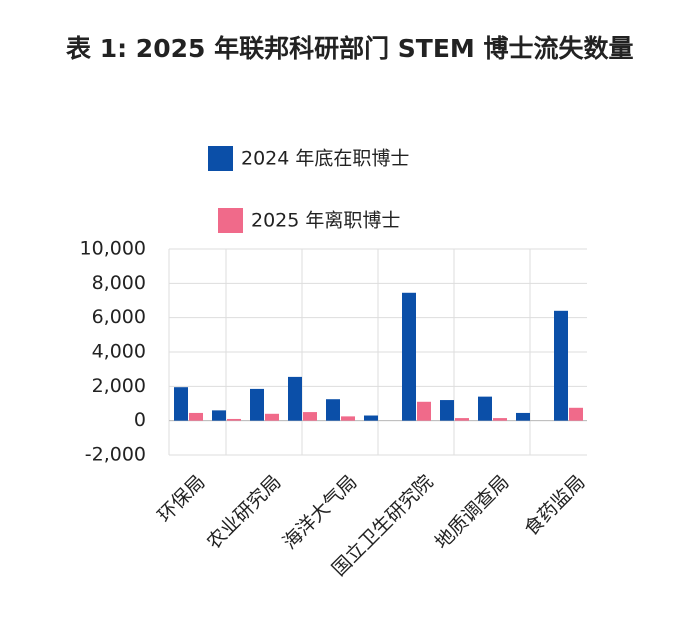 The image size is (690, 627). I want to click on chart-title: 表 1: 2025 年联邦科研部门 STEM 博士流失数量, so click(350, 48).